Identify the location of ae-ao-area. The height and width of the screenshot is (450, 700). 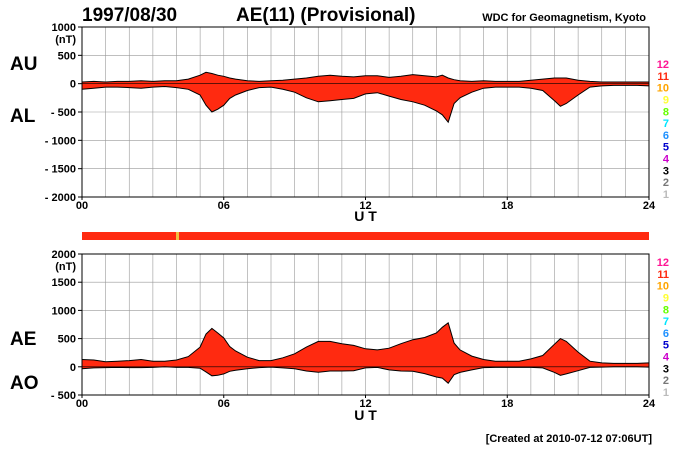
(365, 352).